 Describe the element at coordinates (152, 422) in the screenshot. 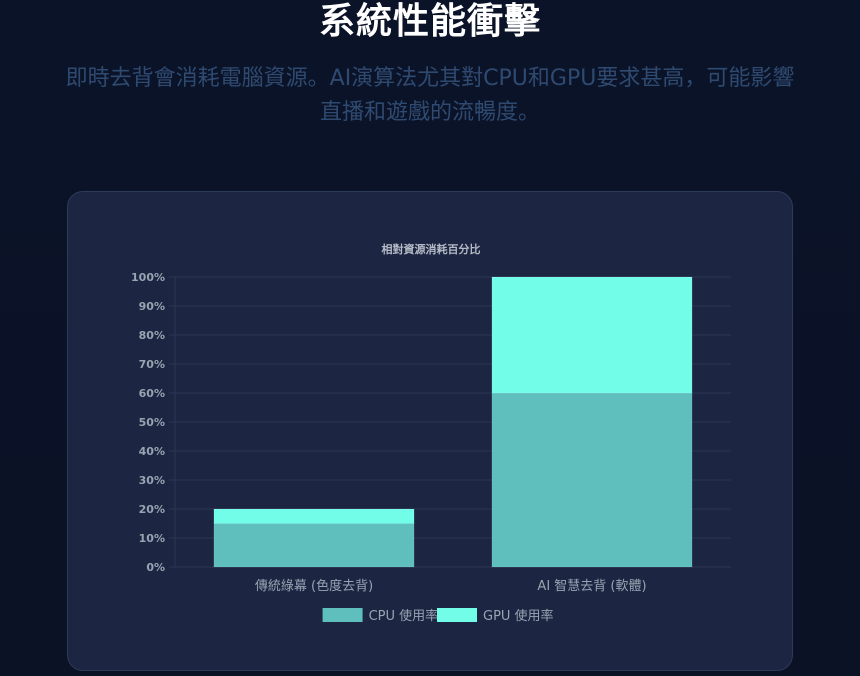

I see `y-tick-label: 50%` at that location.